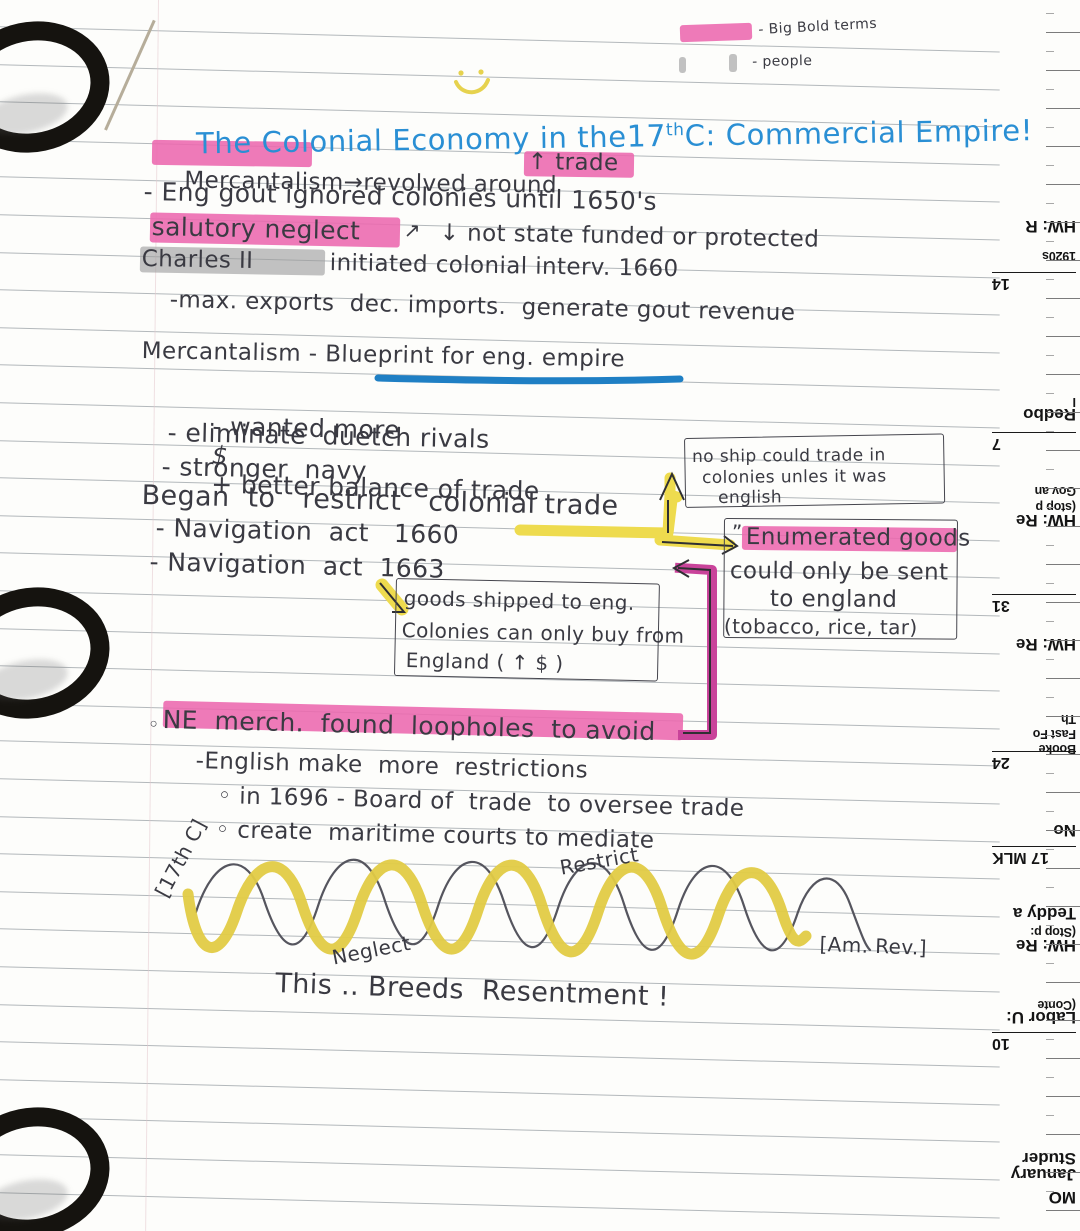 The width and height of the screenshot is (1080, 1231). What do you see at coordinates (839, 572) in the screenshot?
I see `callout-enumerated-line1: could only be sent` at bounding box center [839, 572].